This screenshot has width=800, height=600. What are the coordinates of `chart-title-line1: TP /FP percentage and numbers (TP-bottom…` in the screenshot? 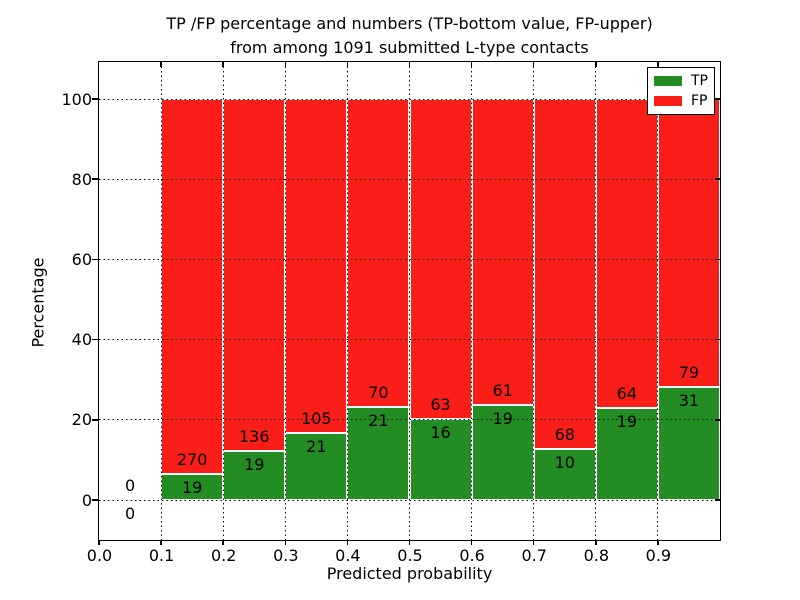 It's located at (409, 23).